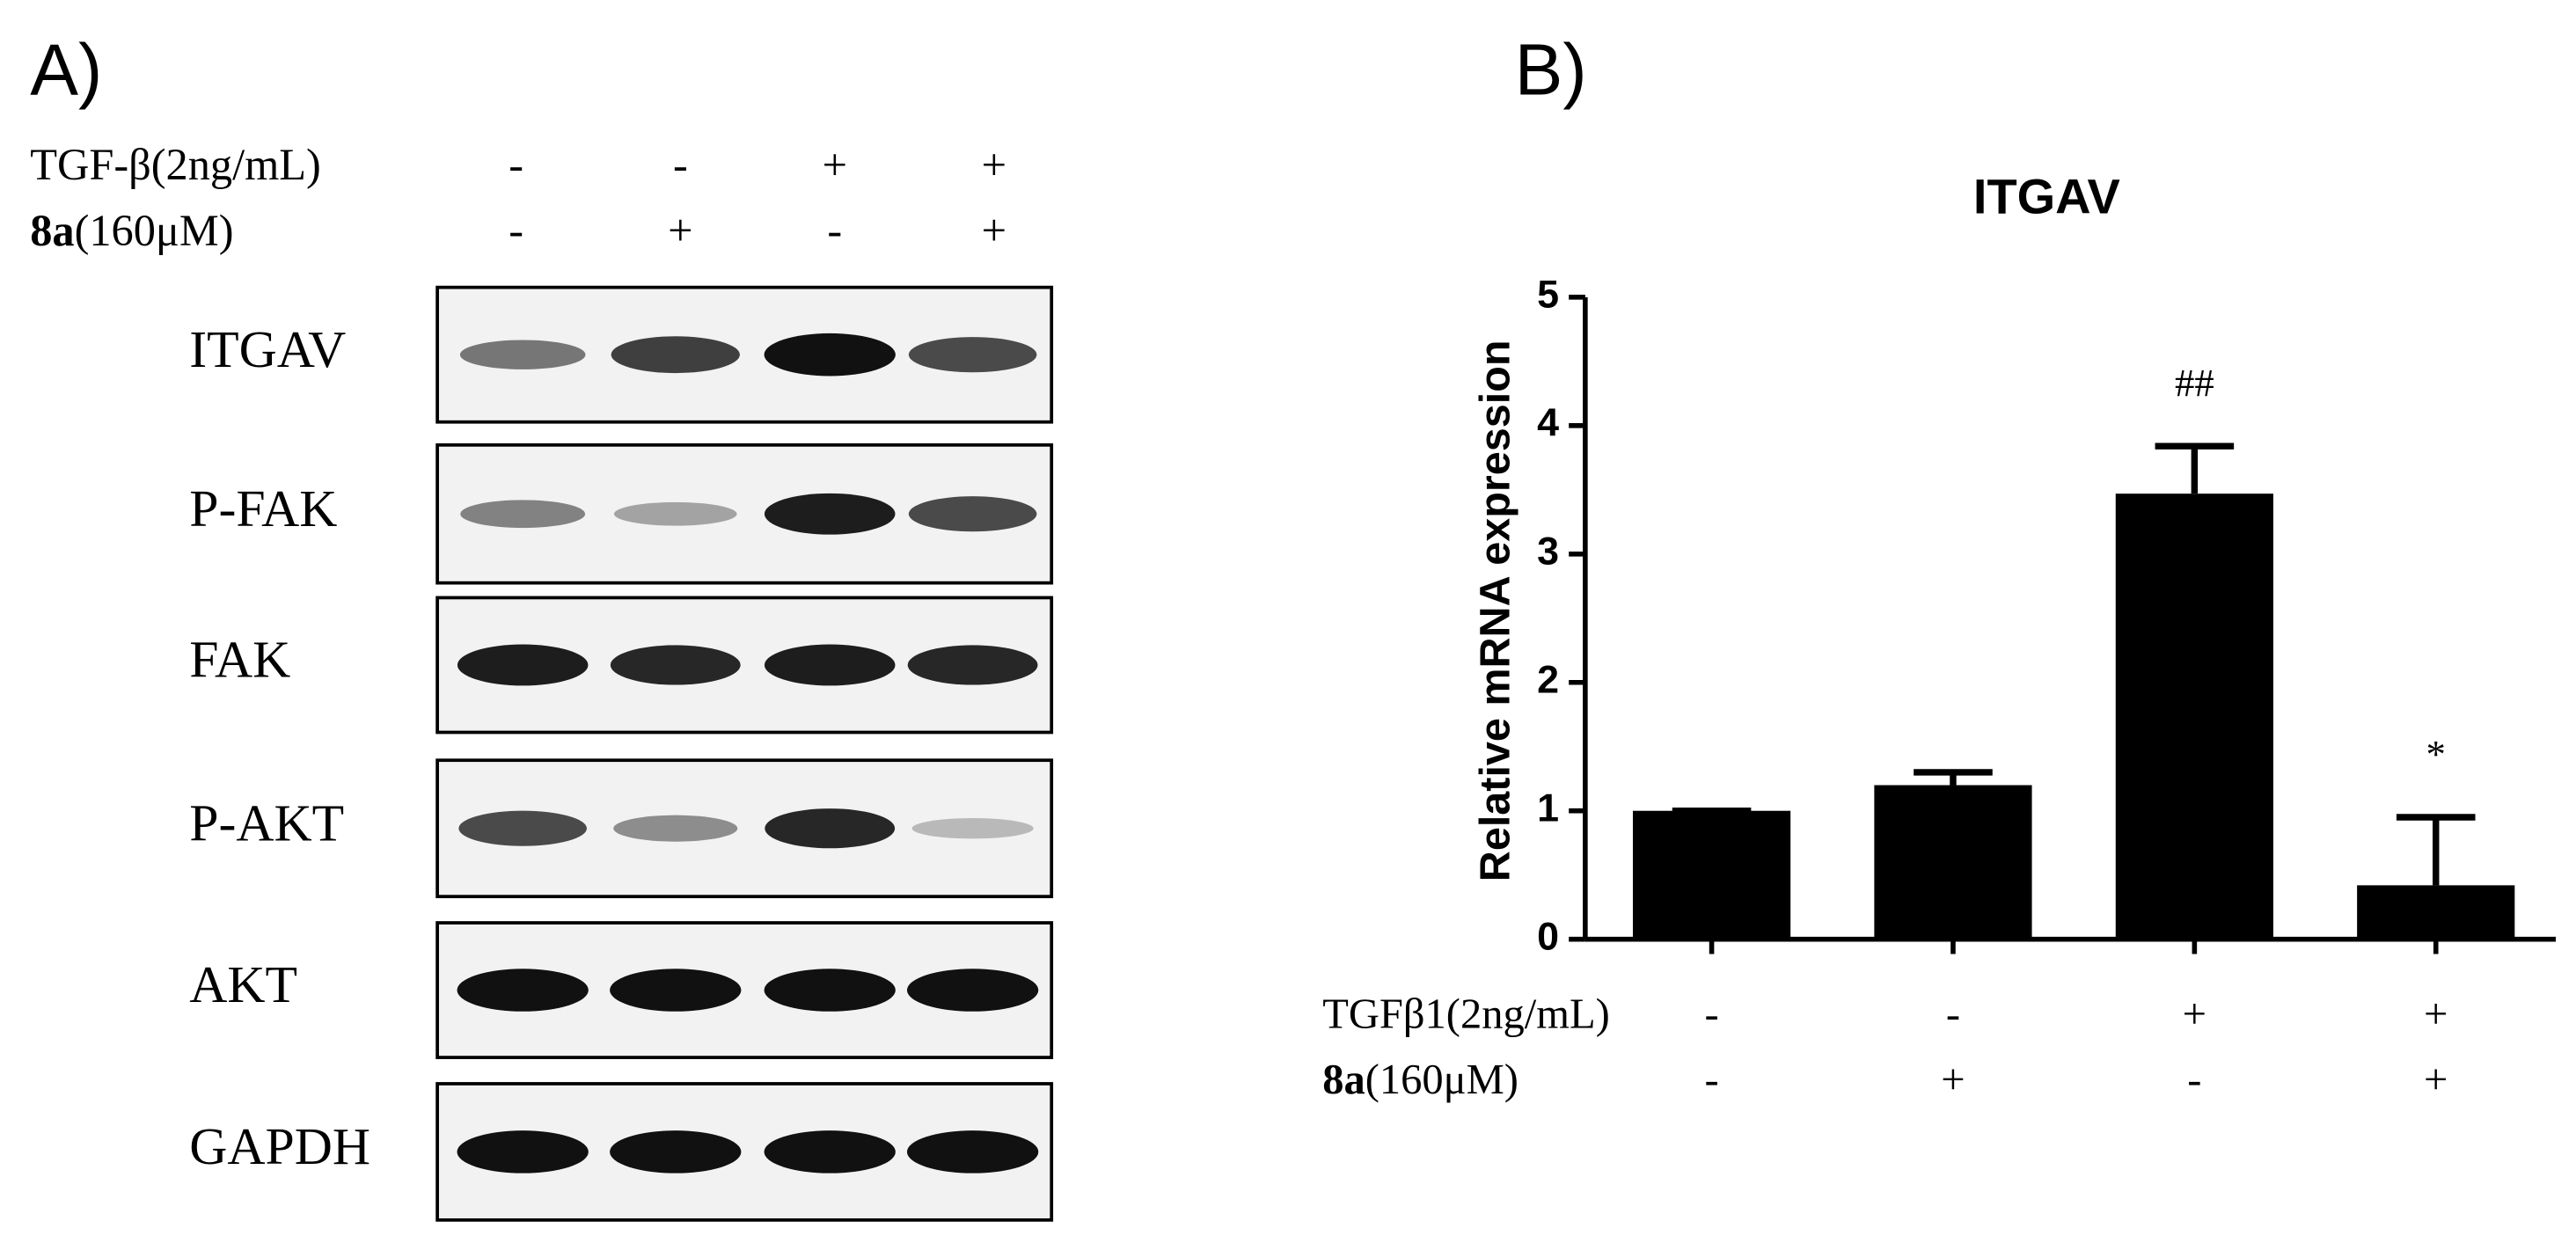 This screenshot has height=1243, width=2576. I want to click on y-tick-label: 1, so click(1548, 808).